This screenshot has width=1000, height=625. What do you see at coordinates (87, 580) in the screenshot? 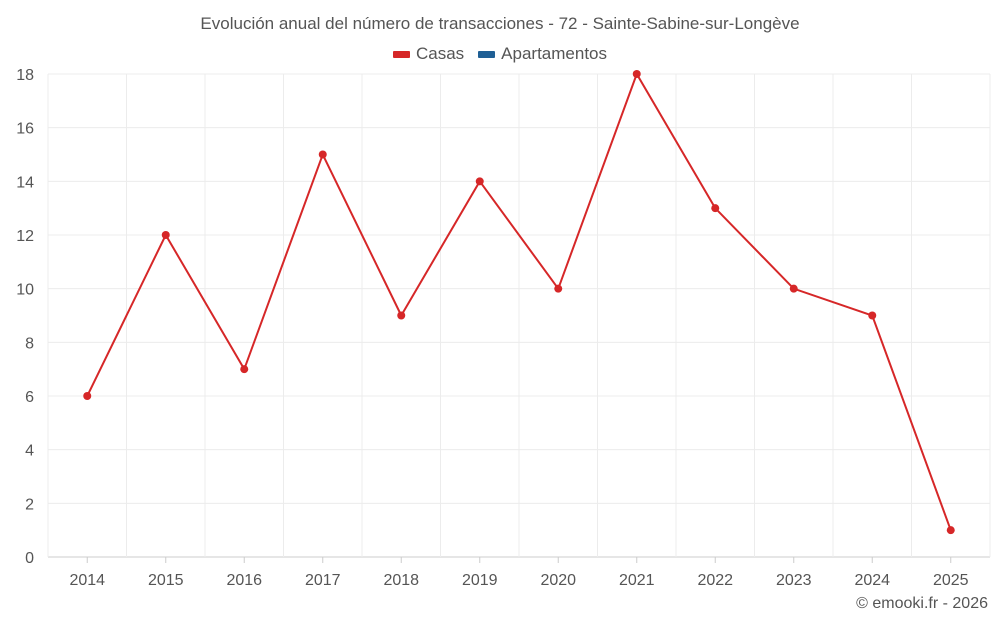
I see `x-tick-label: 2014` at bounding box center [87, 580].